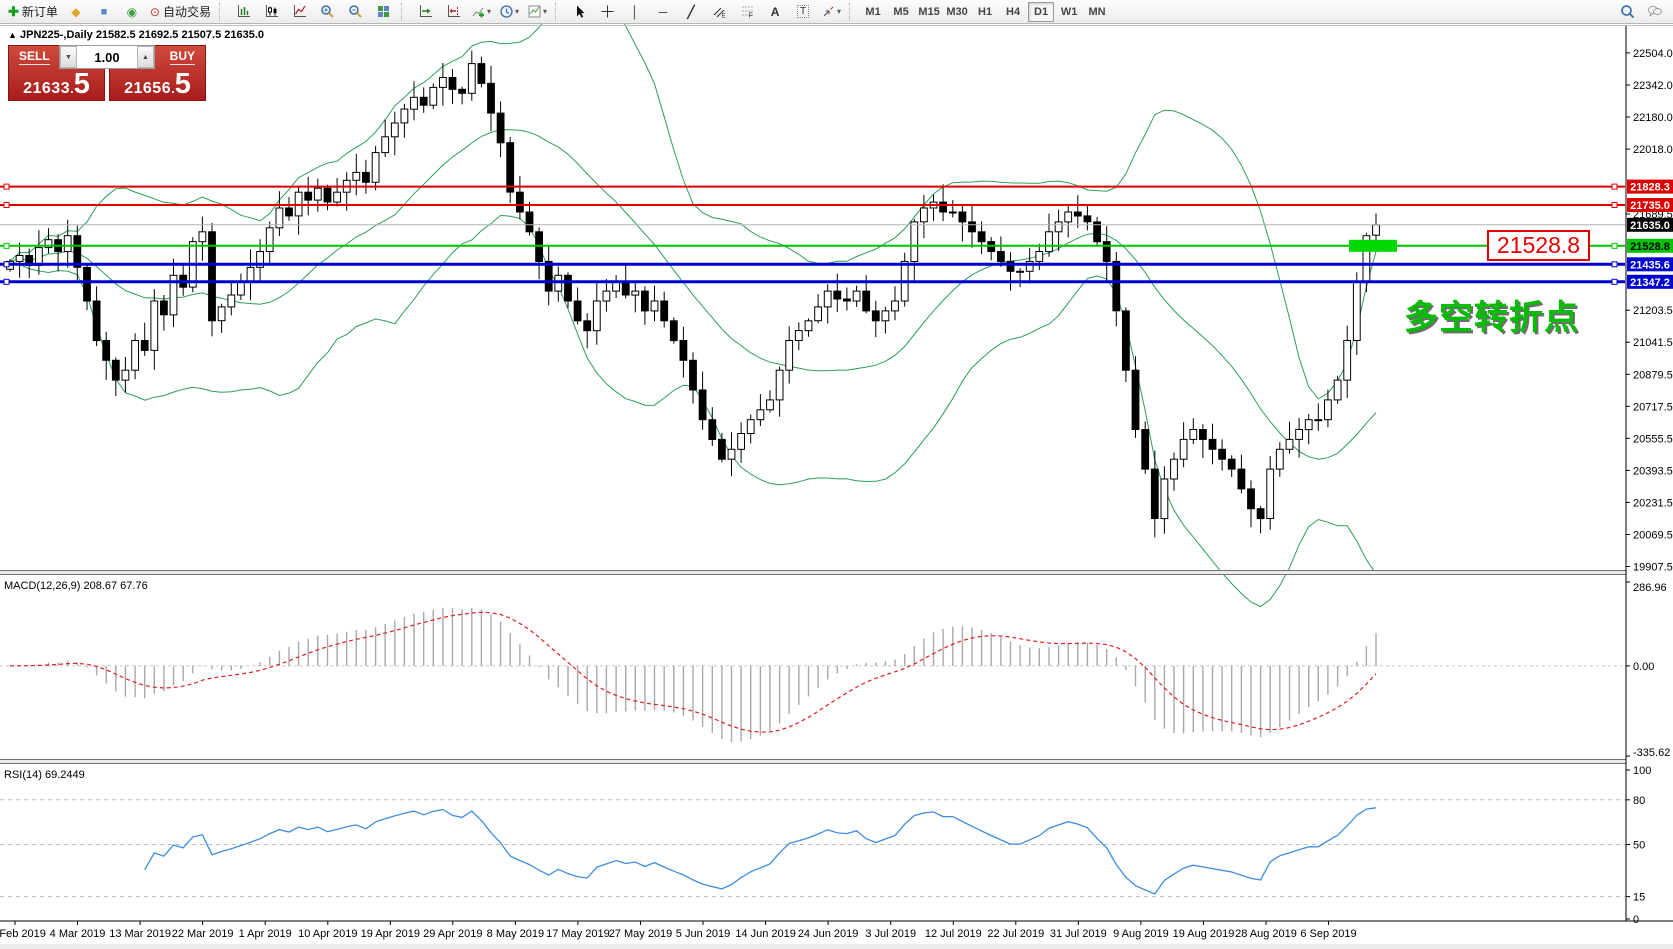 The width and height of the screenshot is (1673, 949). I want to click on svg-text: 5 Jun 2019, so click(703, 934).